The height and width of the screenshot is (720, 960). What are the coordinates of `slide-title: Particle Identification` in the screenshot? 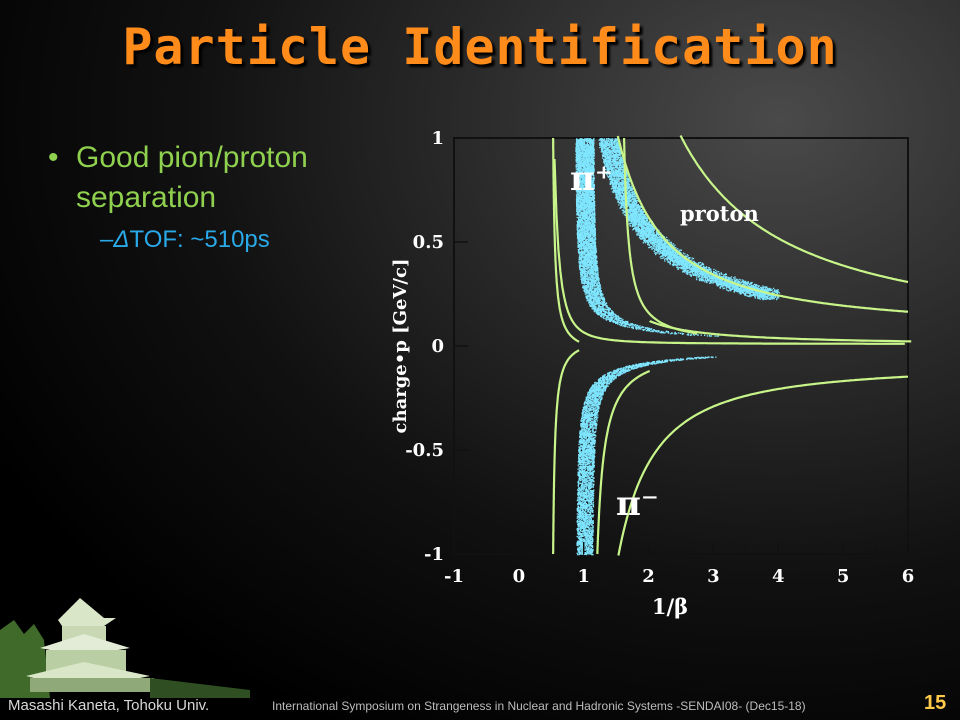 It's located at (480, 47).